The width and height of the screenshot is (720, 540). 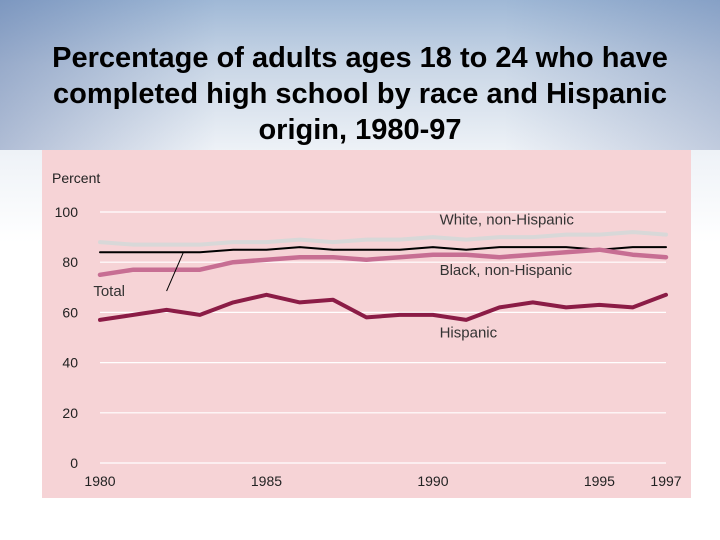 What do you see at coordinates (70, 312) in the screenshot?
I see `y-tick-label: 60` at bounding box center [70, 312].